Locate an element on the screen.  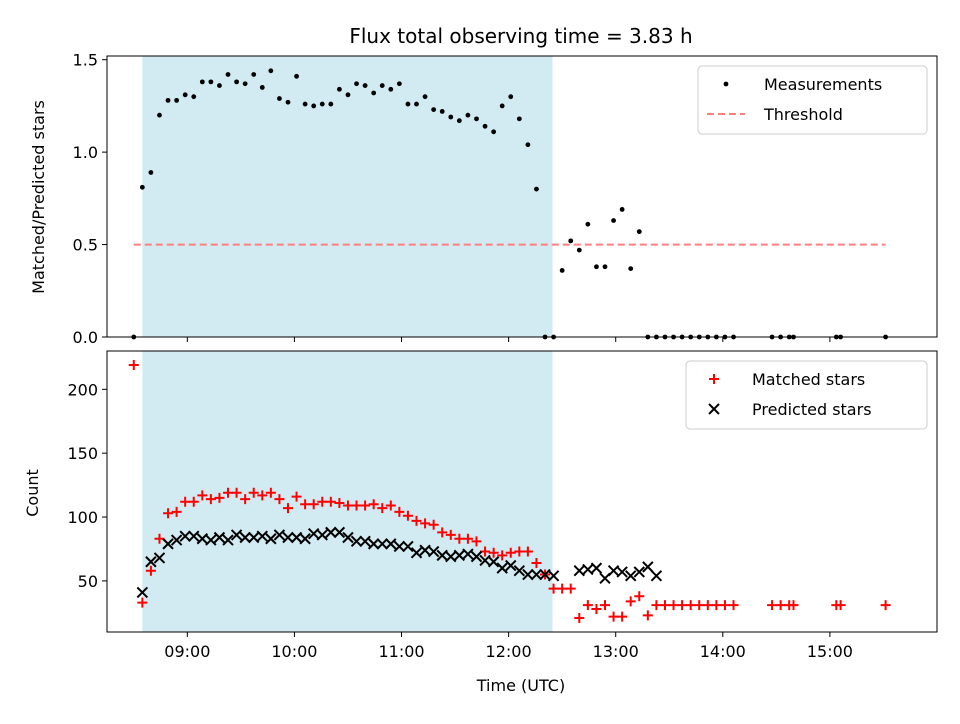
top-legend: Measurements Threshold is located at coordinates (812, 100).